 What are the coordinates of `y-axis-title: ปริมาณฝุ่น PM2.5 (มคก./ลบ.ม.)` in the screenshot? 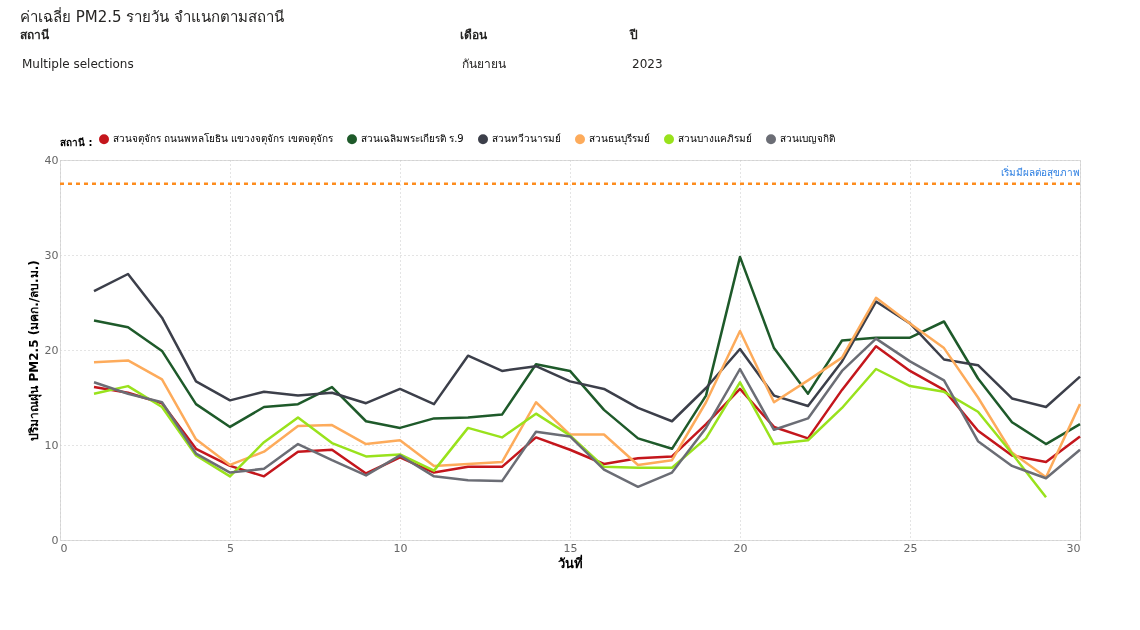 It's located at (34, 350).